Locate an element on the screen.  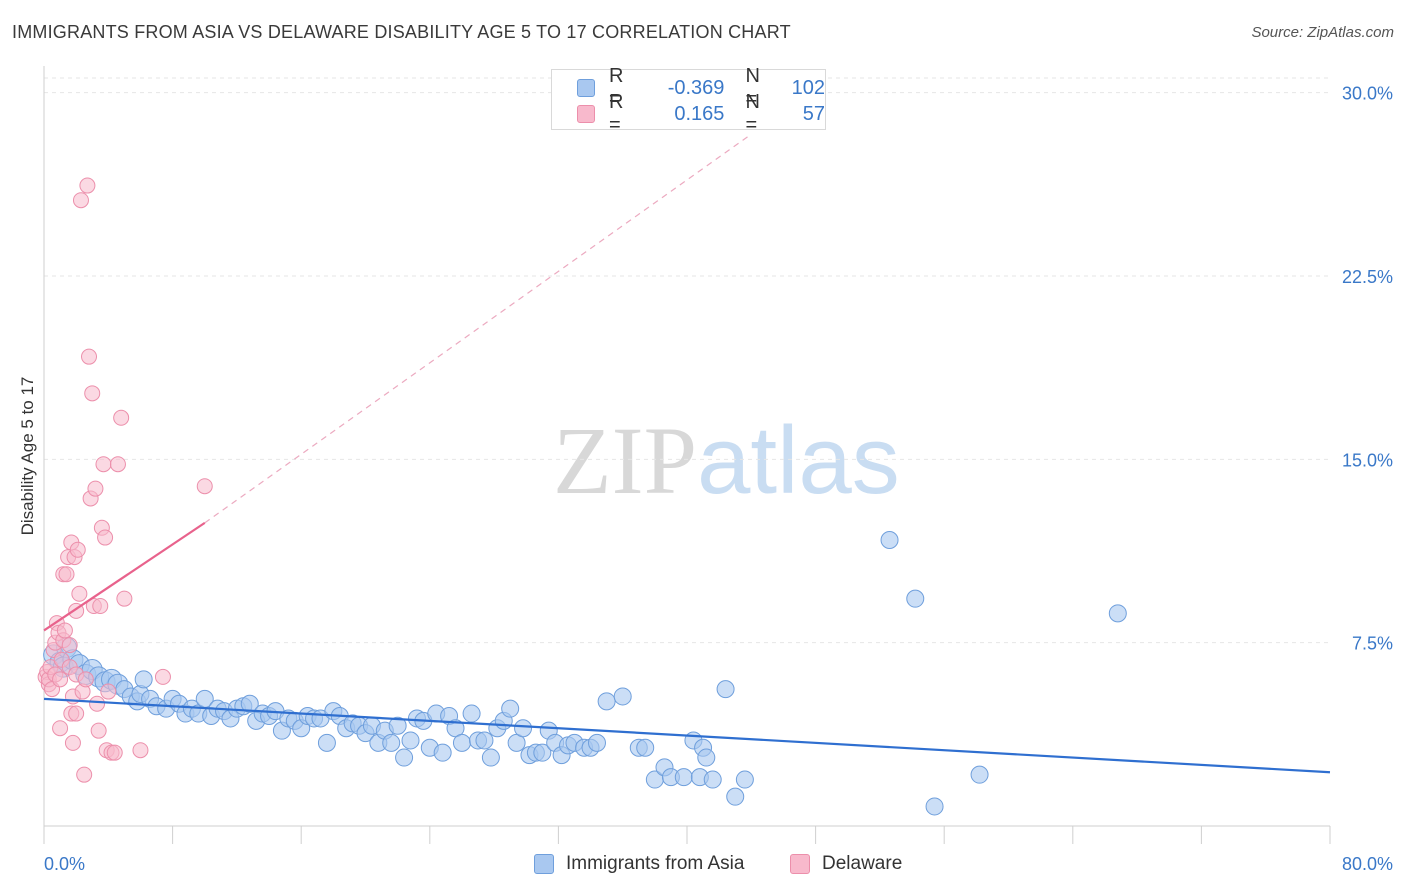
legend-r-value: -0.369 is located at coordinates (696, 87).